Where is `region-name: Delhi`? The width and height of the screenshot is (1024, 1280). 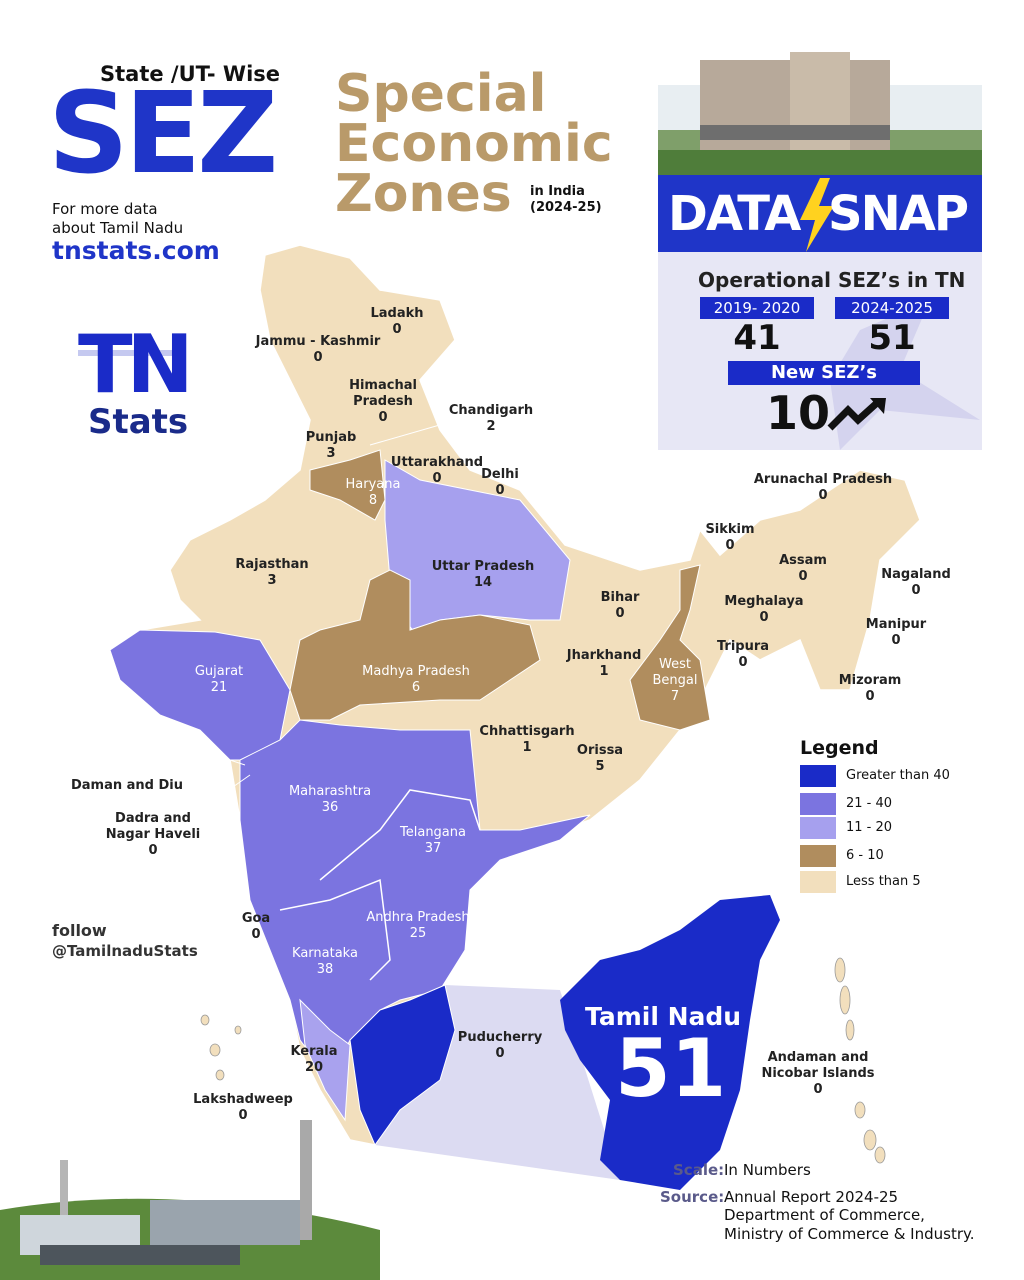
region-name: Delhi is located at coordinates (500, 474).